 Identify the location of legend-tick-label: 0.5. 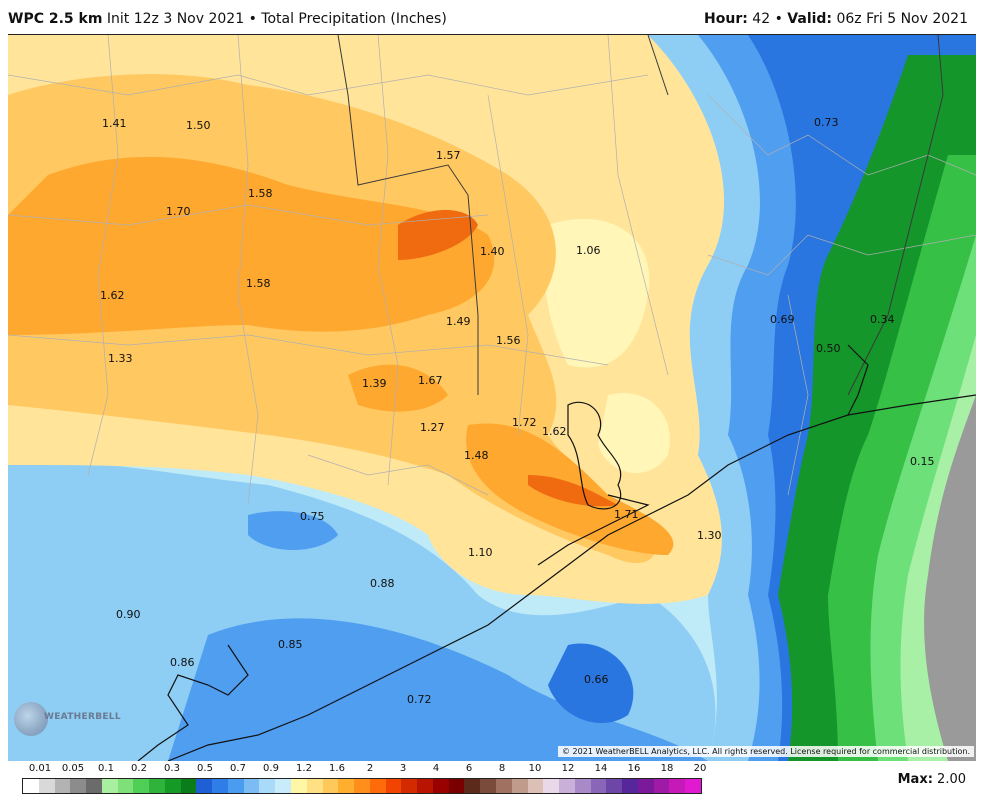
(205, 768).